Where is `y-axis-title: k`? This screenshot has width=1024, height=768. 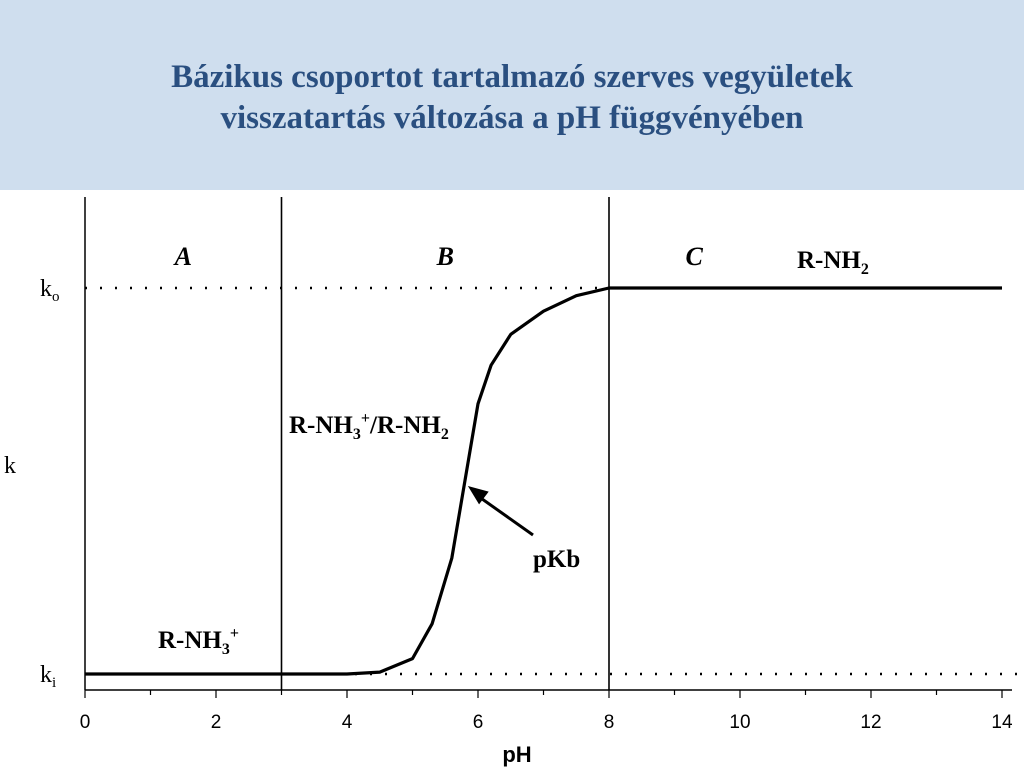 y-axis-title: k is located at coordinates (10, 466).